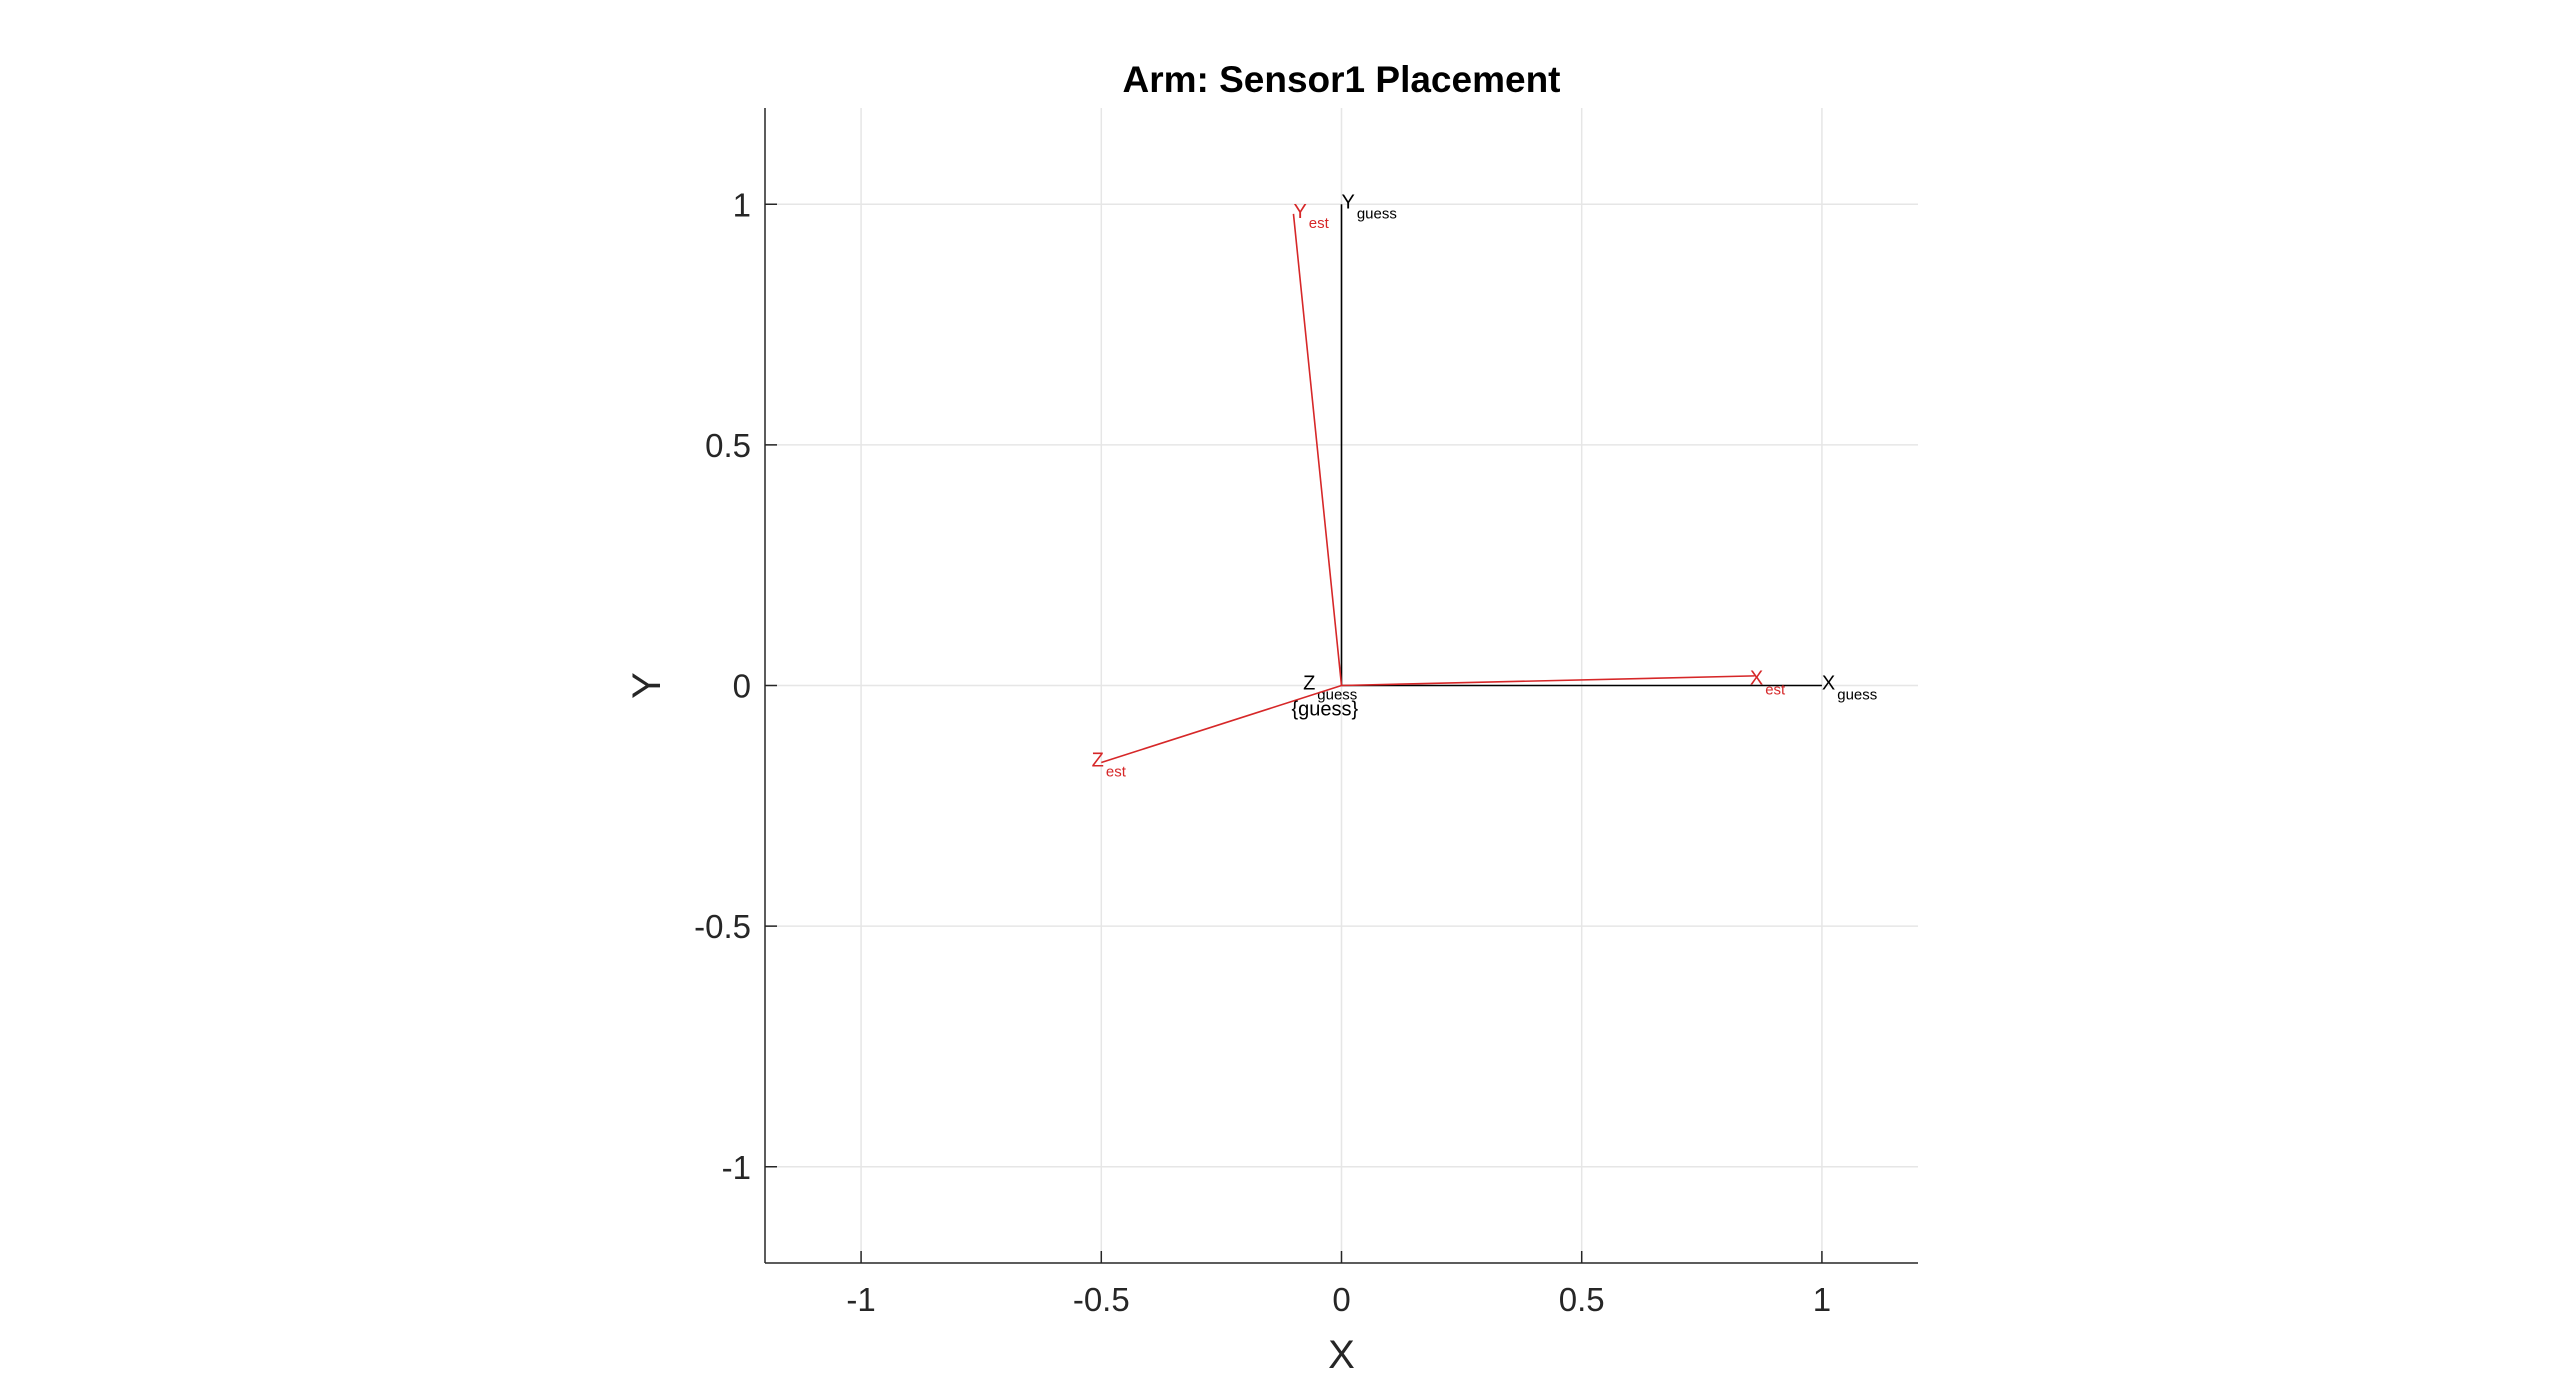 The width and height of the screenshot is (2560, 1400). What do you see at coordinates (1582, 1299) in the screenshot?
I see `x-tick-label: 0.5` at bounding box center [1582, 1299].